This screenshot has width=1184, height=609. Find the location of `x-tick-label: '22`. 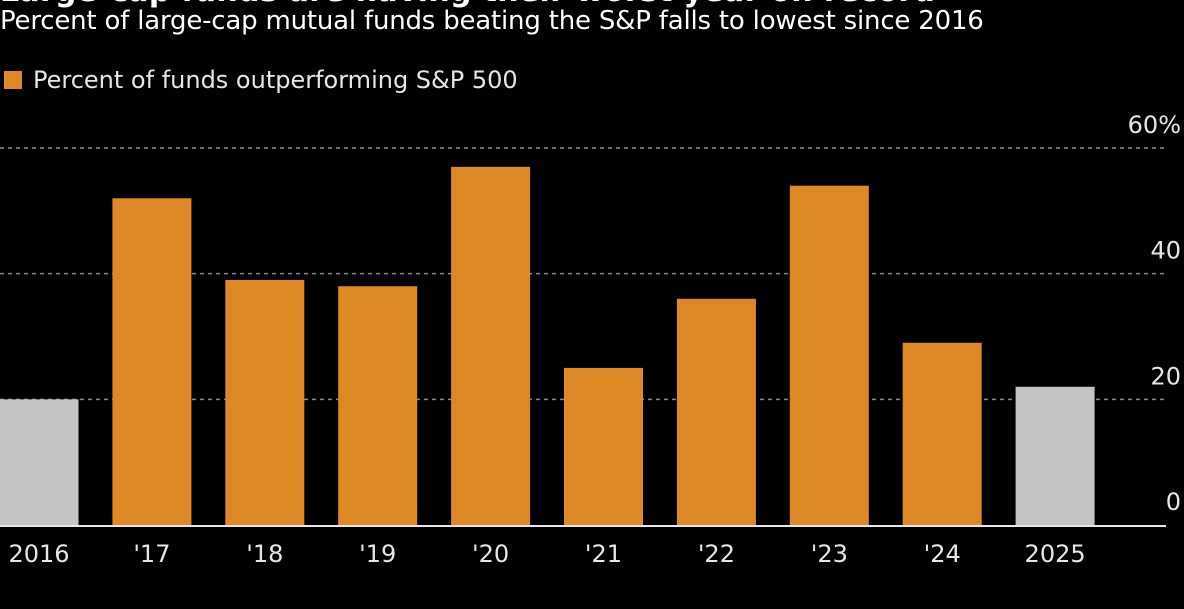

x-tick-label: '22 is located at coordinates (716, 554).